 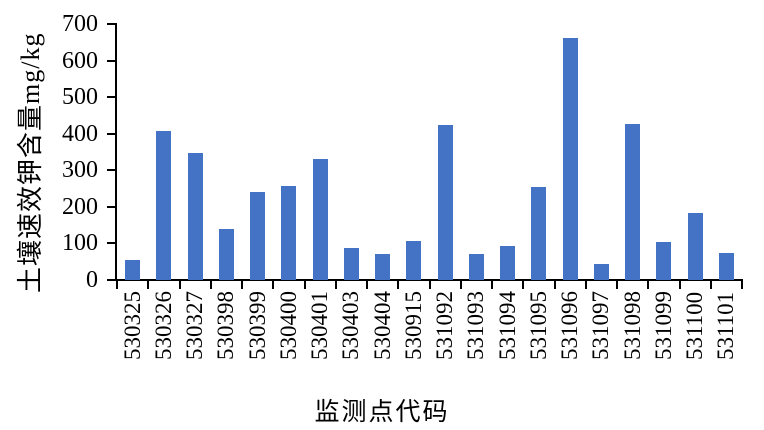 I want to click on x-tick-label: 531092, so click(x=445, y=325).